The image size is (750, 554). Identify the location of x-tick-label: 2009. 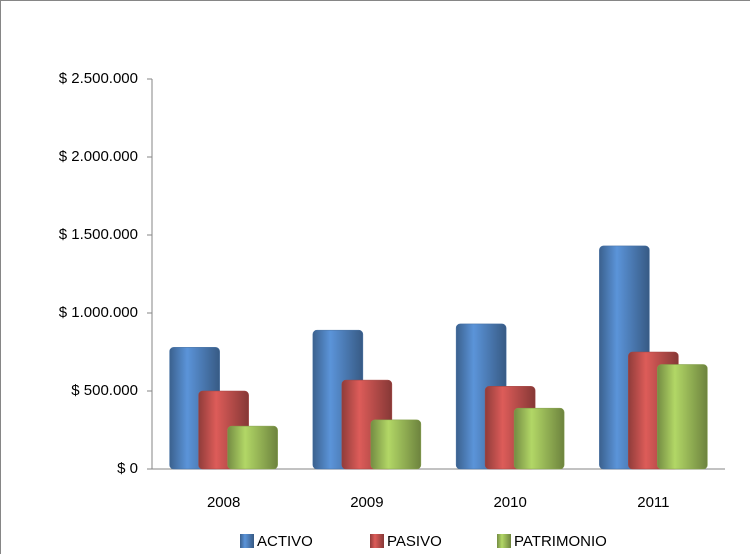
(366, 502).